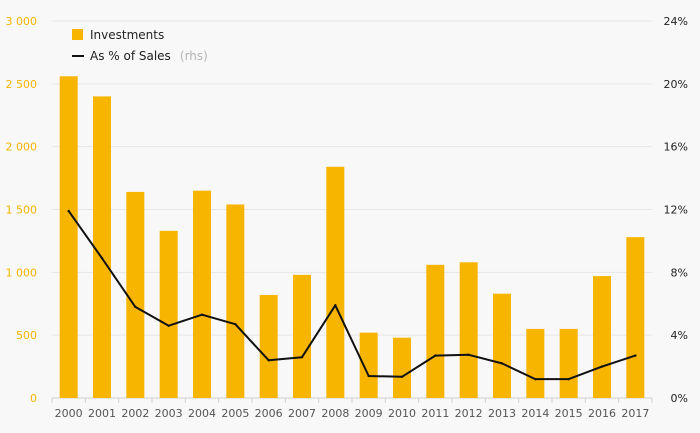 The height and width of the screenshot is (433, 700). What do you see at coordinates (435, 331) in the screenshot?
I see `bar-2011` at bounding box center [435, 331].